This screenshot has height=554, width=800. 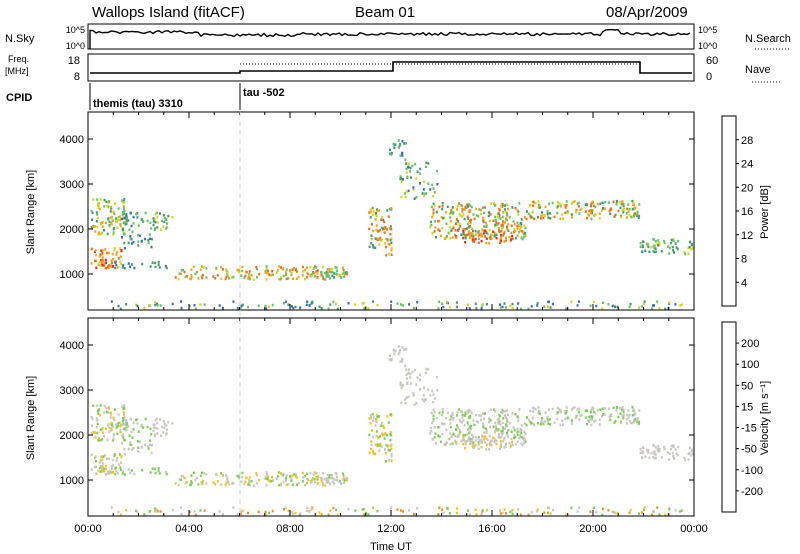 I want to click on frequency-line, so click(x=391, y=67).